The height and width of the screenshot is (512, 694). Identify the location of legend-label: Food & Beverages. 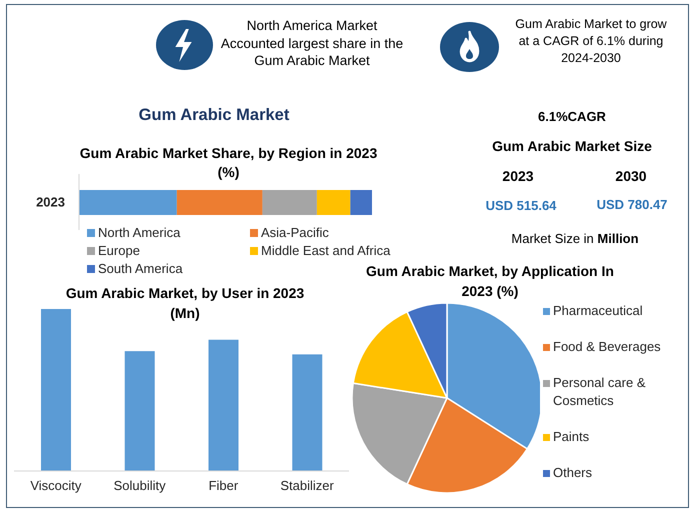
(607, 346).